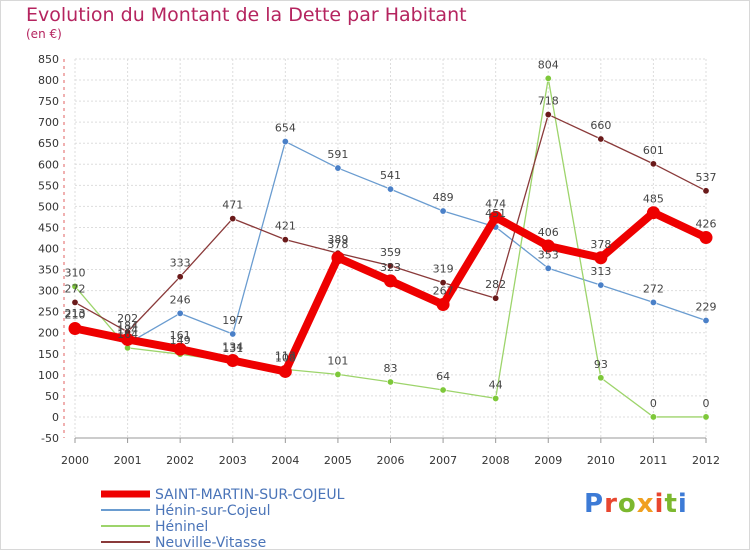 The height and width of the screenshot is (550, 750). I want to click on data-label: 591, so click(337, 154).